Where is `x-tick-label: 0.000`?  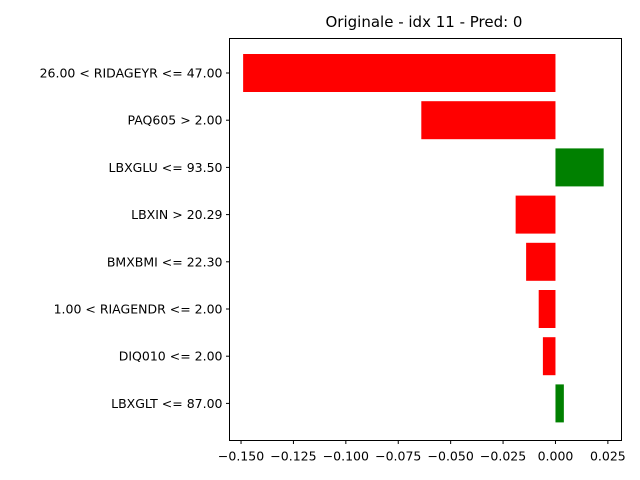 x-tick-label: 0.000 is located at coordinates (556, 456).